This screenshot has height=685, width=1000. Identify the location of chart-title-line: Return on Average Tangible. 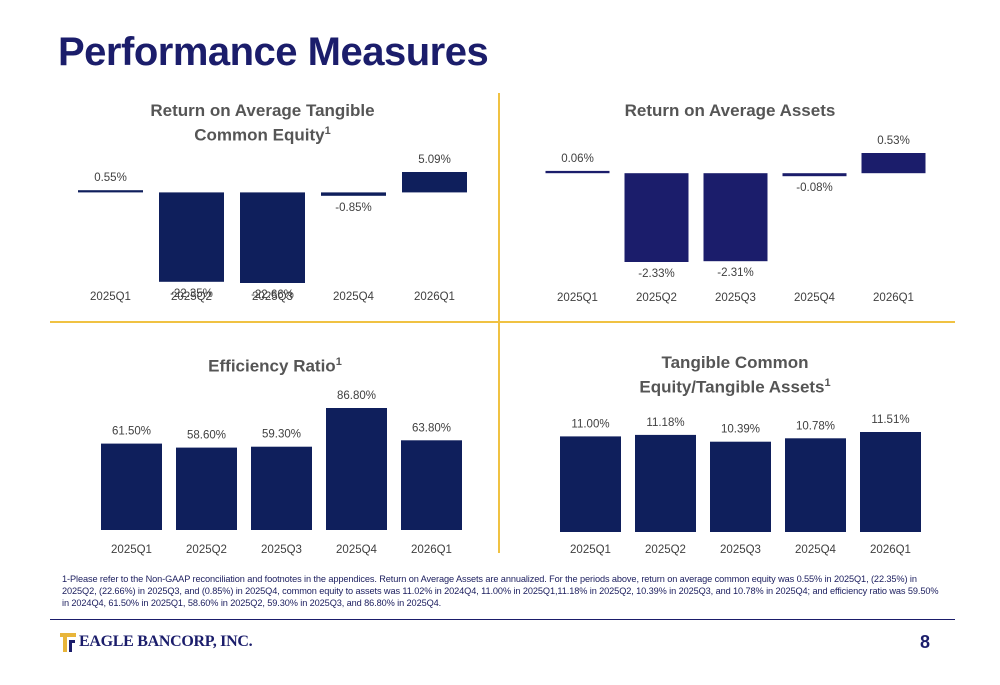
(262, 110).